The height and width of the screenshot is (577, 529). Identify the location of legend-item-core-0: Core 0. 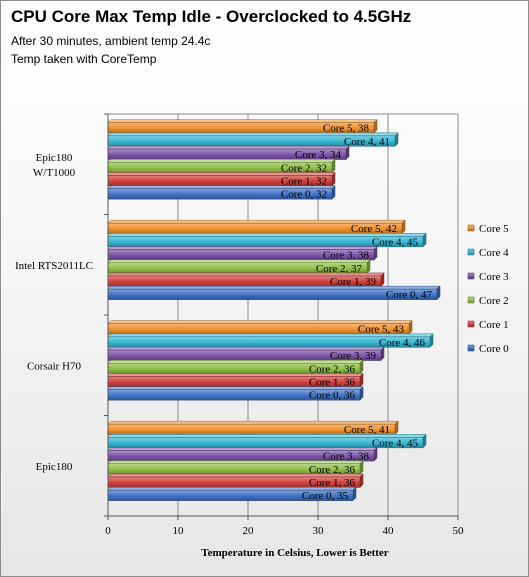
(488, 349).